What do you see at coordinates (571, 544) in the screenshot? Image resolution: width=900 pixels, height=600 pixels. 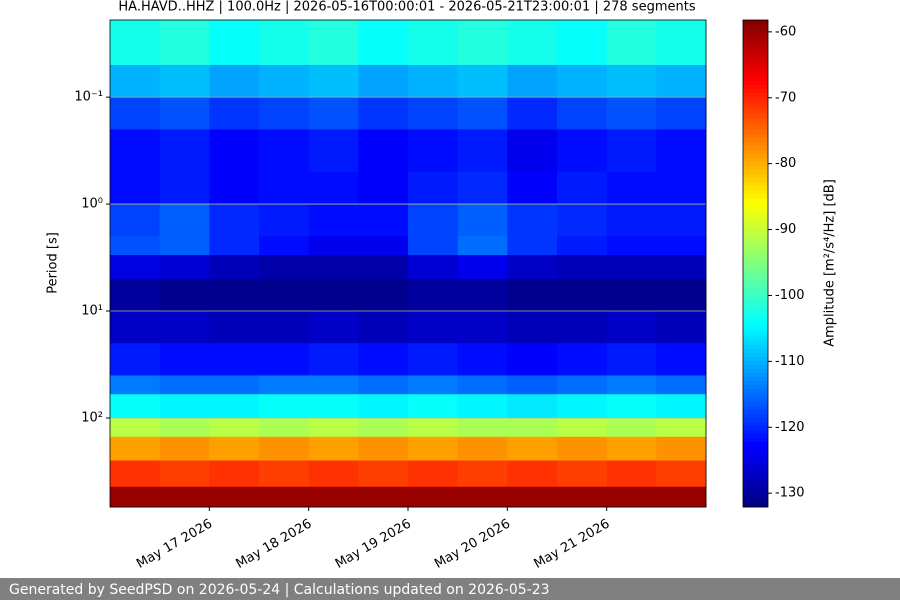 I see `x-tick-label: May 21 2026` at bounding box center [571, 544].